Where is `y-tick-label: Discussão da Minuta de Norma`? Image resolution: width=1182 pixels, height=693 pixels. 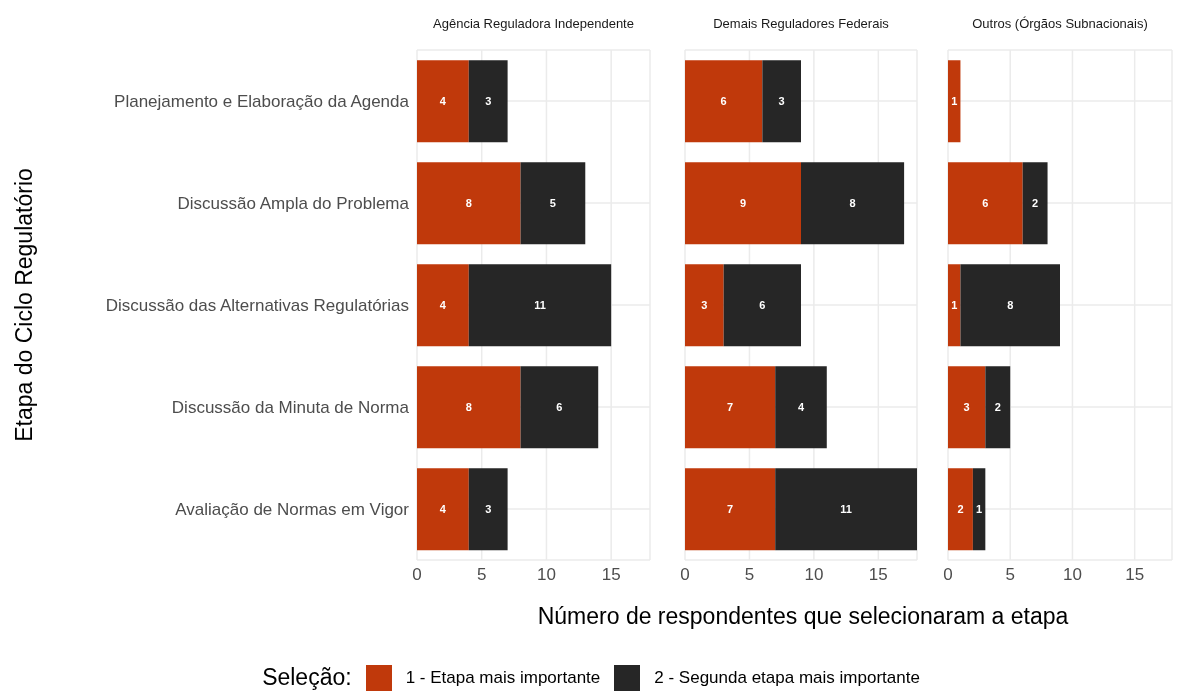 y-tick-label: Discussão da Minuta de Norma is located at coordinates (290, 408).